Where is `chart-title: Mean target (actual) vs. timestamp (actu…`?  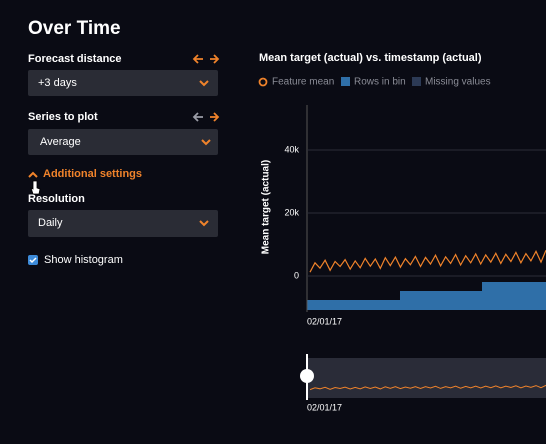
chart-title: Mean target (actual) vs. timestamp (actu… is located at coordinates (370, 58).